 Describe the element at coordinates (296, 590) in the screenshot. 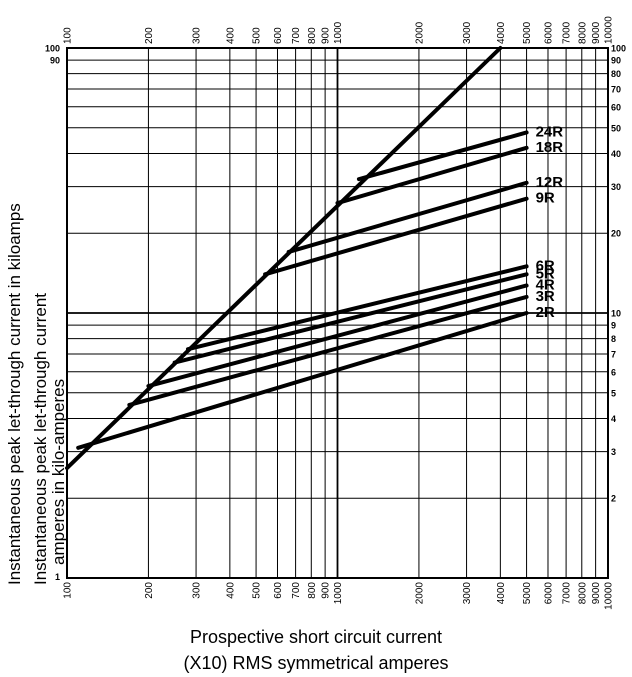

I see `x-tick-label-bottom: 700` at that location.